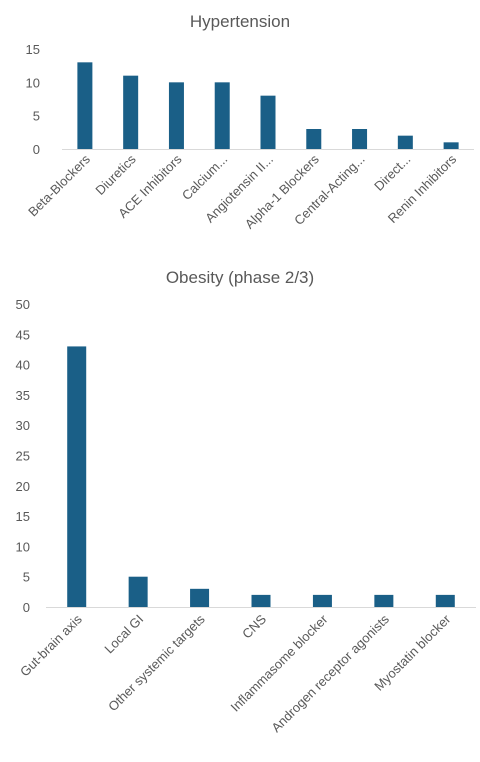 The height and width of the screenshot is (762, 480). Describe the element at coordinates (23, 486) in the screenshot. I see `y-tick-label: 20` at that location.